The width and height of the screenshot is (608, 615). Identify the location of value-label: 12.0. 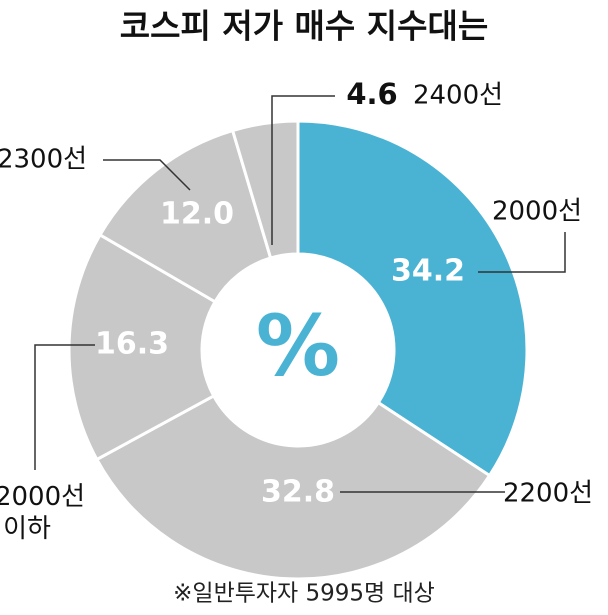
(197, 214).